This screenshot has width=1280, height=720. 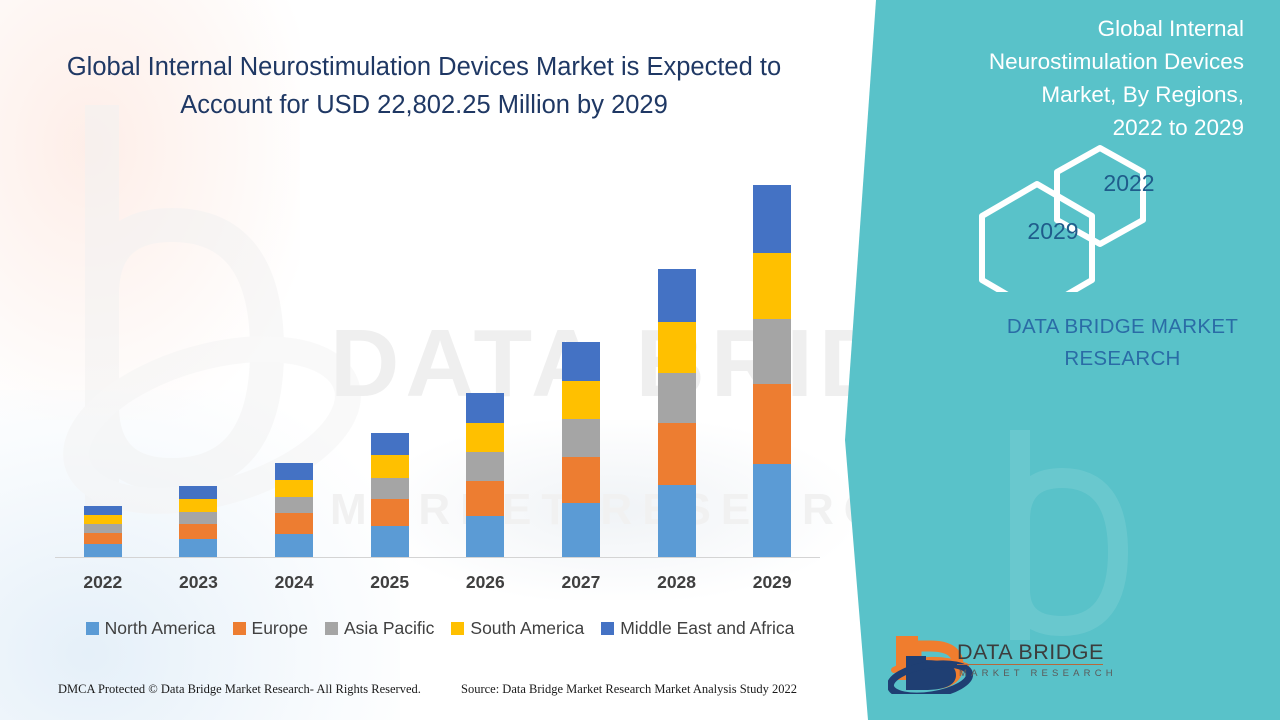 I want to click on legend-label: Middle East and Africa, so click(x=707, y=627).